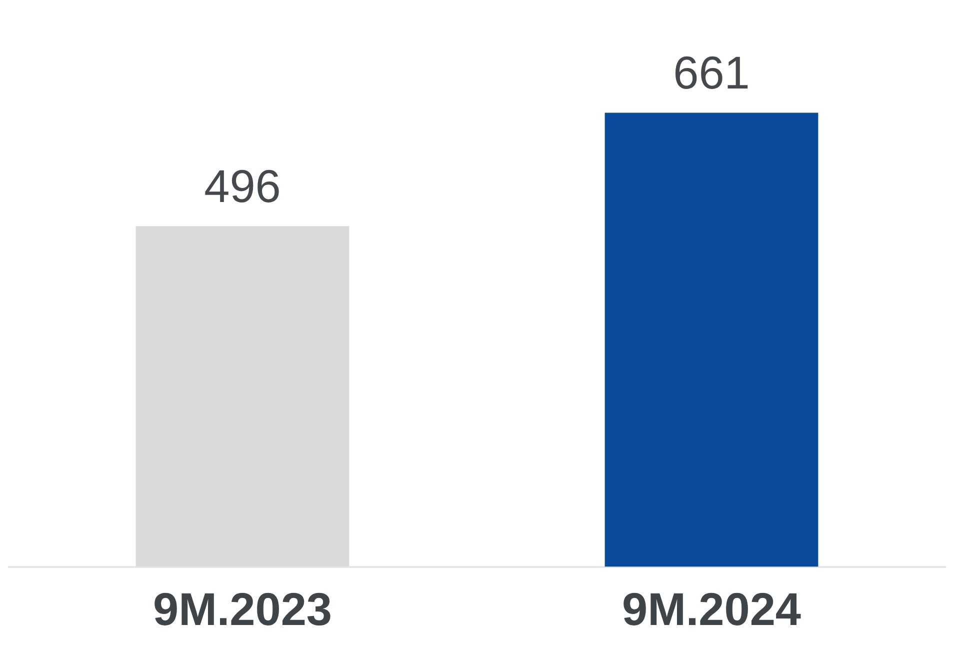 Image resolution: width=954 pixels, height=666 pixels. Describe the element at coordinates (712, 609) in the screenshot. I see `x-tick-label: 9M.2024` at that location.